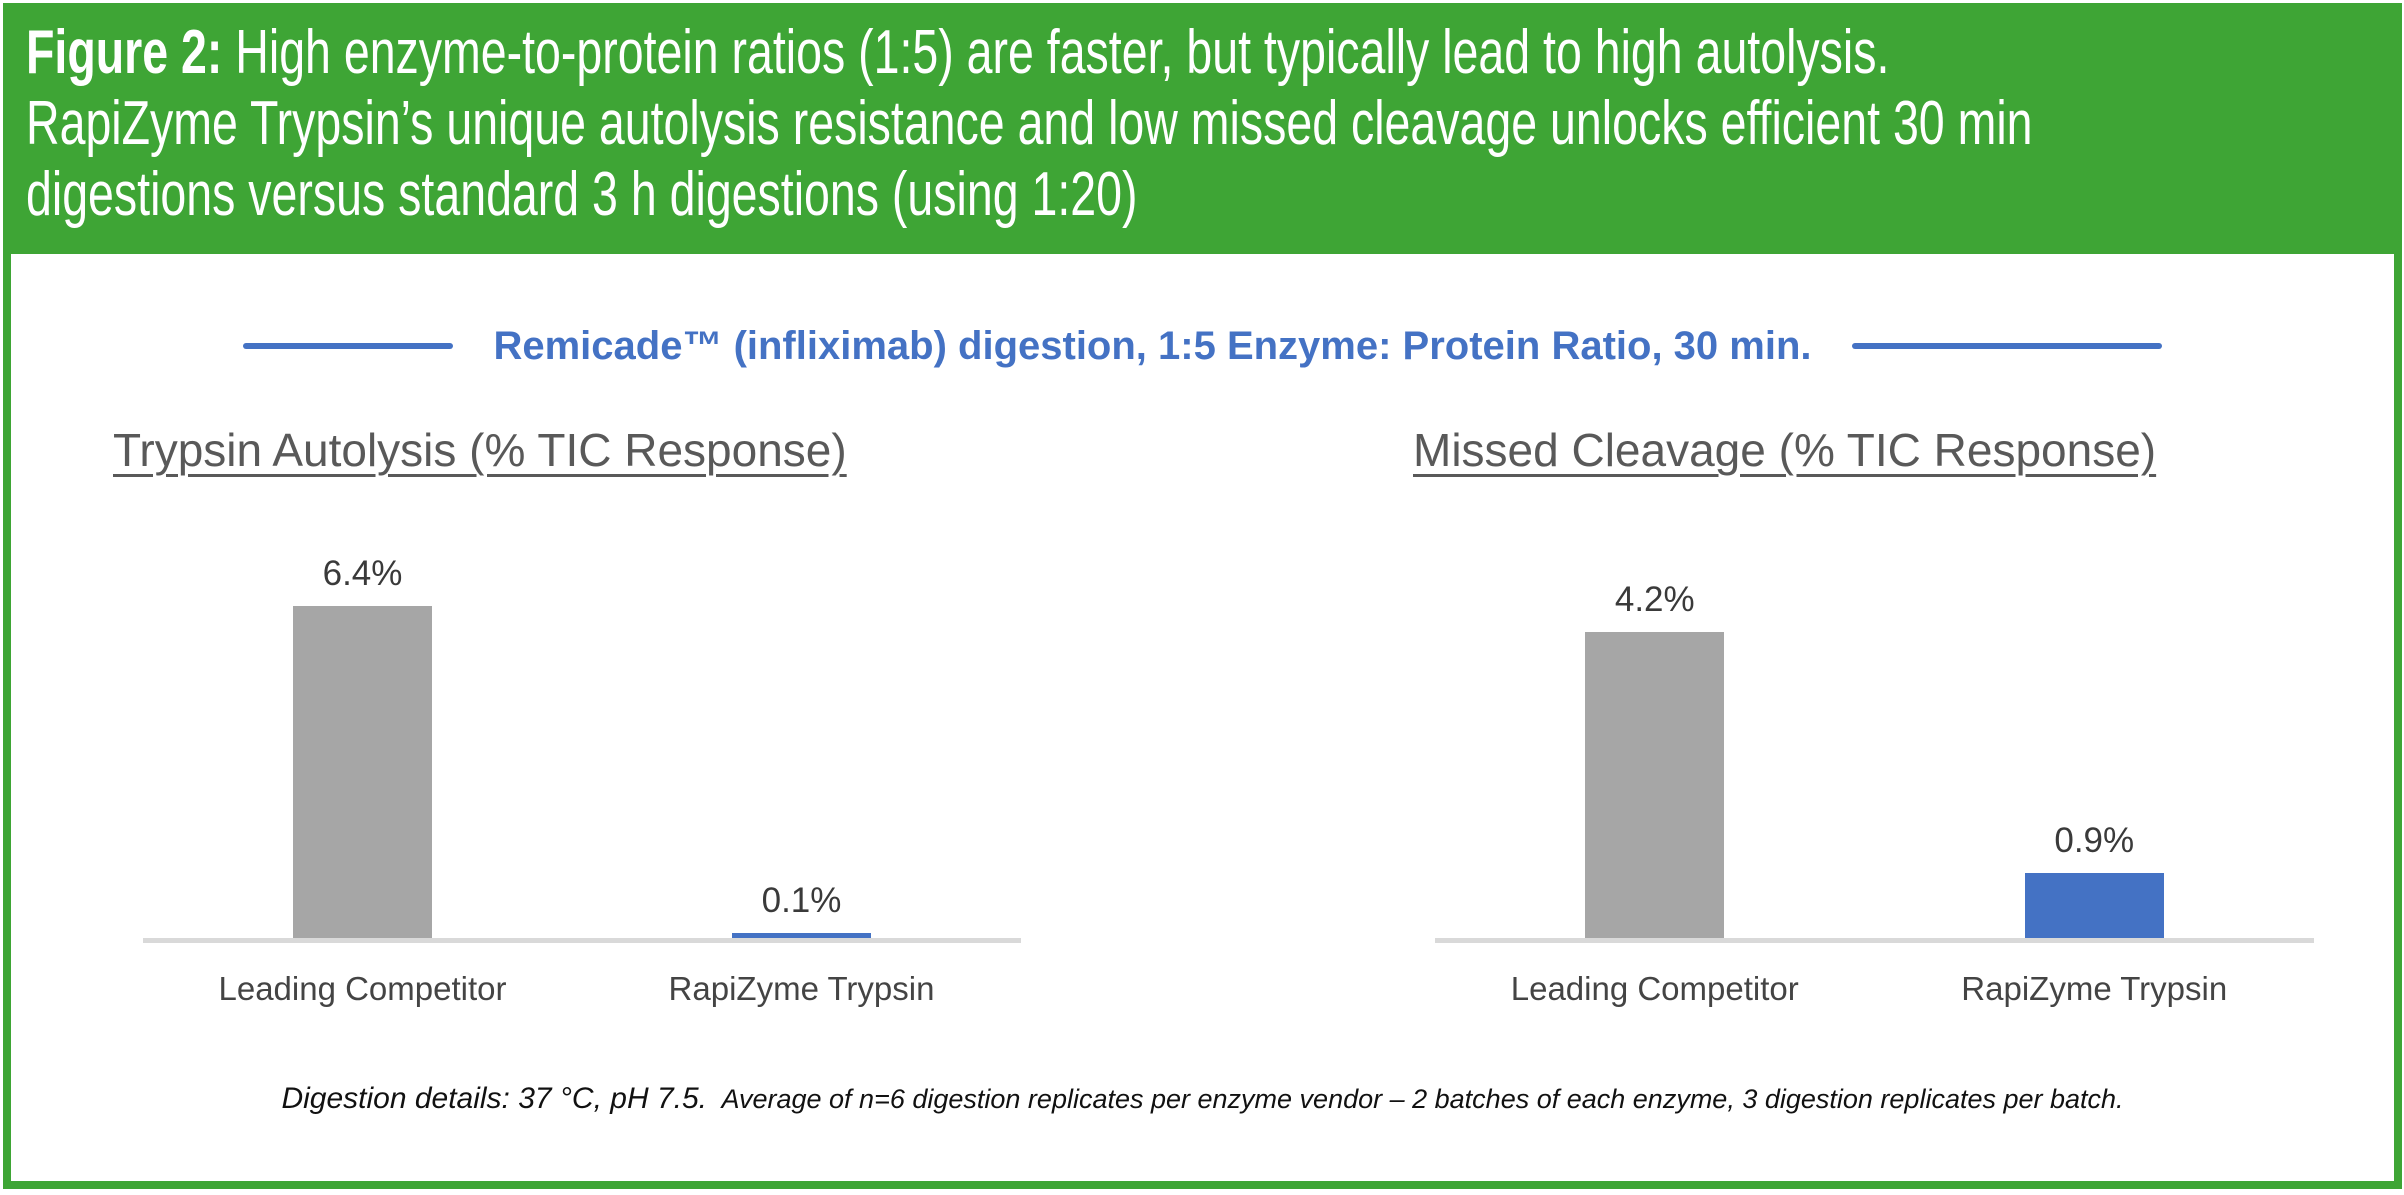 The image size is (2404, 1195). I want to click on bar-chart-trypsin-autolysis: 6.4% 0.1%, so click(582, 748).